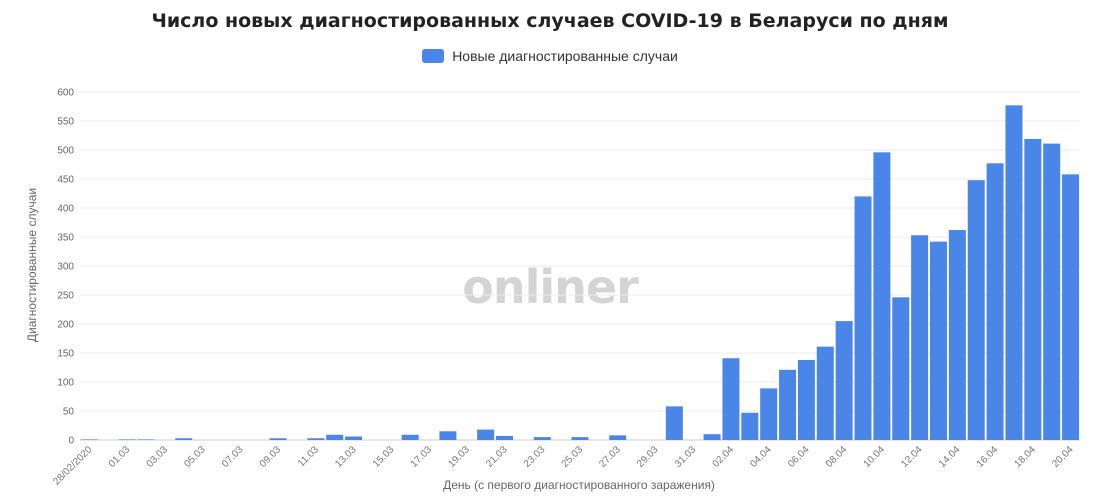 This screenshot has width=1100, height=504. Describe the element at coordinates (550, 287) in the screenshot. I see `watermark-logo: onliner` at that location.